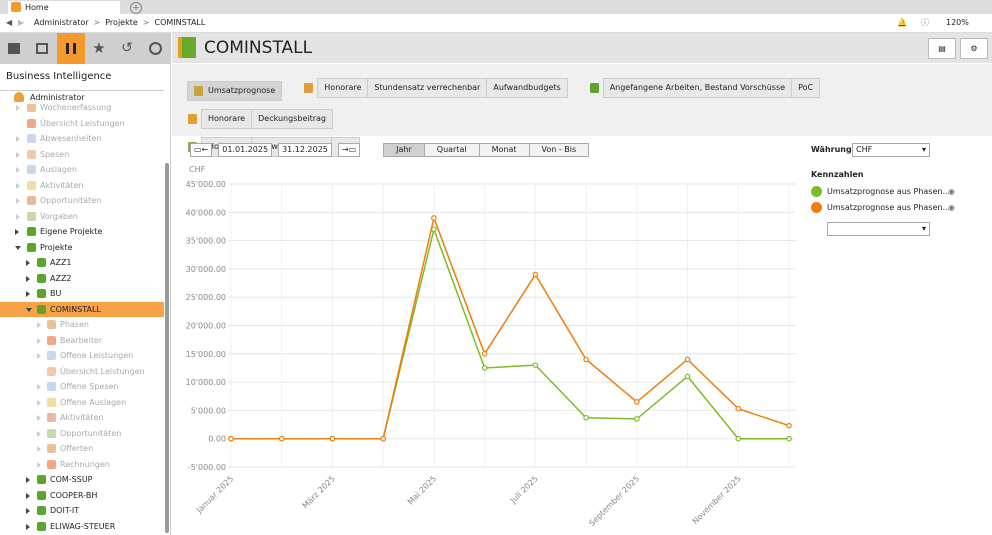 This screenshot has height=535, width=992. What do you see at coordinates (127, 48) in the screenshot?
I see `history-icon: ↺` at bounding box center [127, 48].